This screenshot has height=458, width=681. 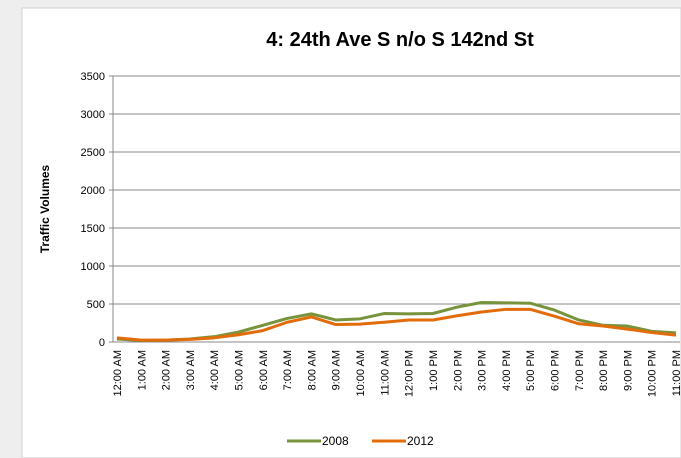 What do you see at coordinates (264, 370) in the screenshot?
I see `x-tick-label: 6:00 AM` at bounding box center [264, 370].